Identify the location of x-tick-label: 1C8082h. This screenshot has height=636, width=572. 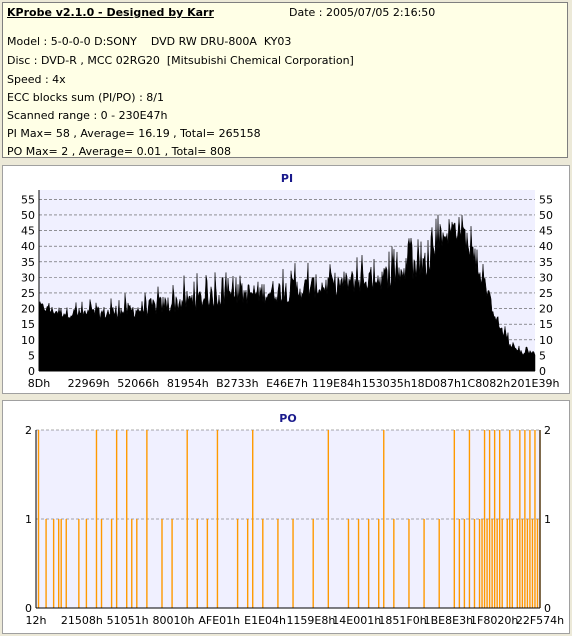
(486, 383).